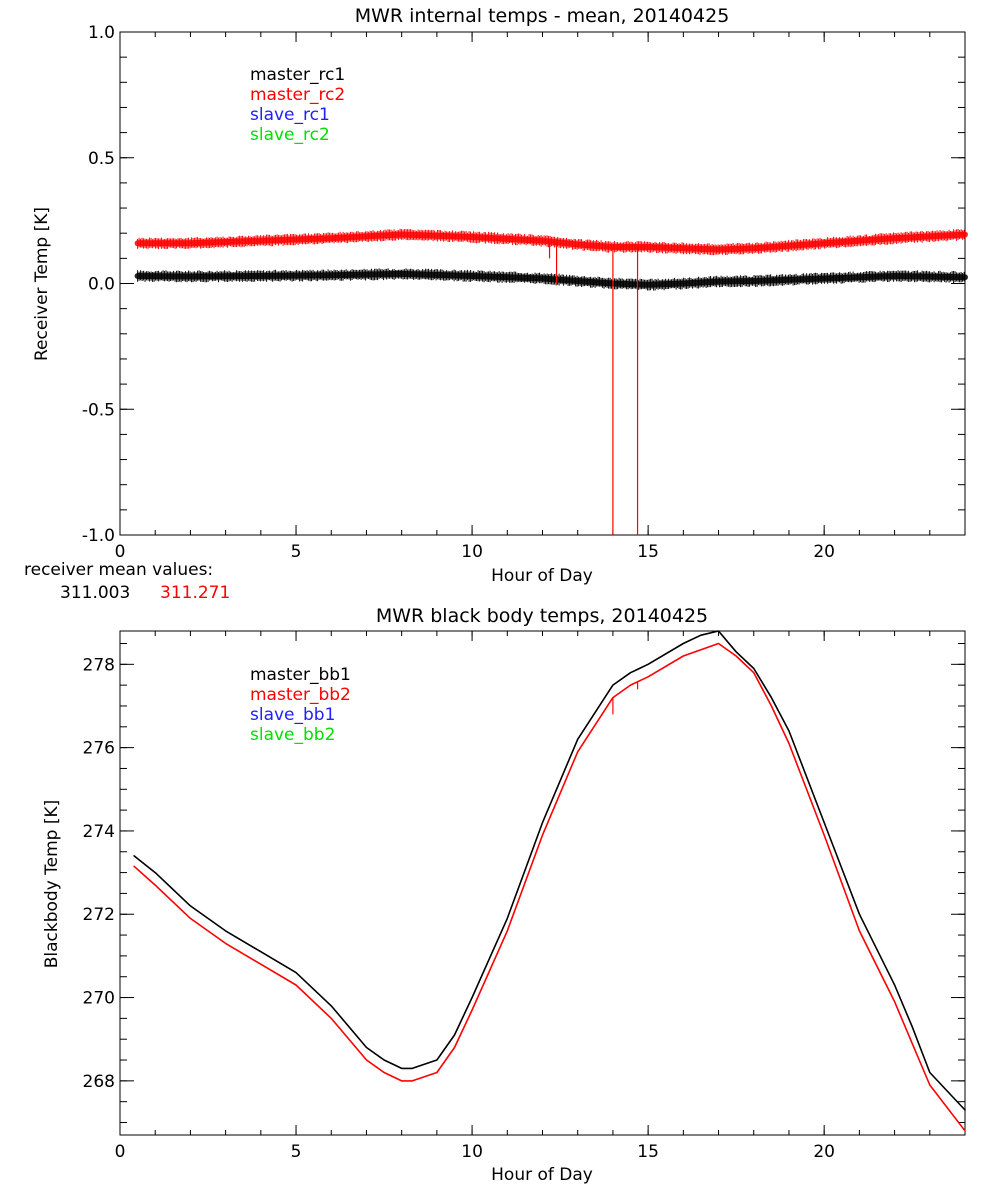  Describe the element at coordinates (300, 675) in the screenshot. I see `legend-entry-master_bb1: master_bb1` at that location.